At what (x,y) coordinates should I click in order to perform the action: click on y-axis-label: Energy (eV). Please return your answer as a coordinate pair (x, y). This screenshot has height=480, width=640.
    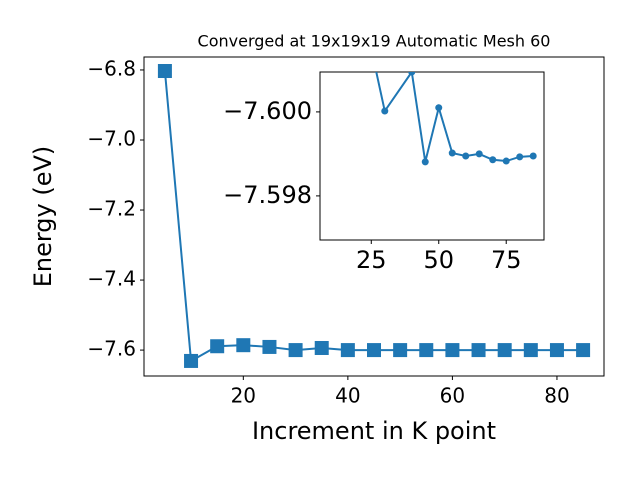
    Looking at the image, I should click on (43, 217).